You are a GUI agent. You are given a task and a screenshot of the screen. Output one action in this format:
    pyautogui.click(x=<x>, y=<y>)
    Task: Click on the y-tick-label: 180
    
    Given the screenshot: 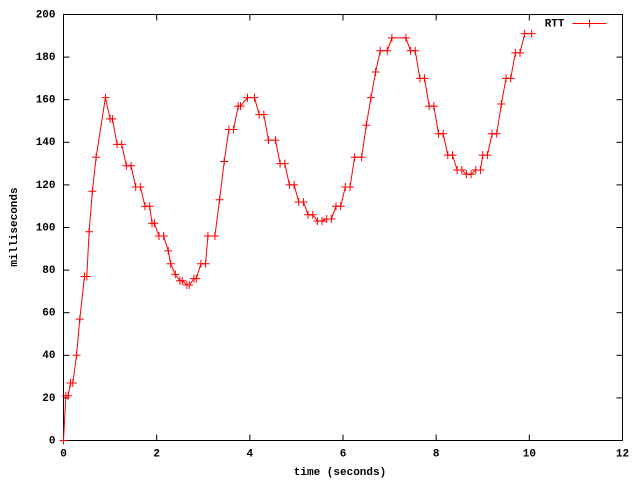 What is the action you would take?
    pyautogui.click(x=46, y=58)
    